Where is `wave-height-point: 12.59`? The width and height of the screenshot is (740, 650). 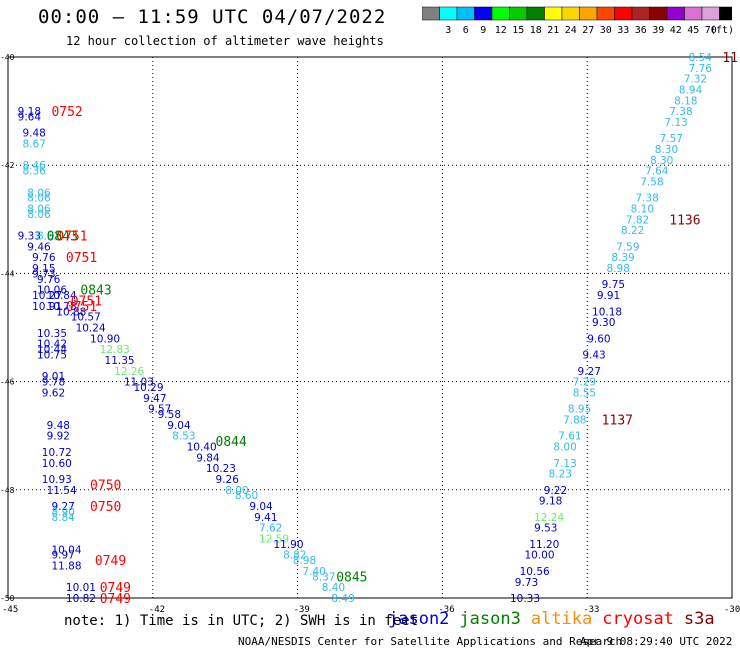 wave-height-point: 12.59 is located at coordinates (274, 539).